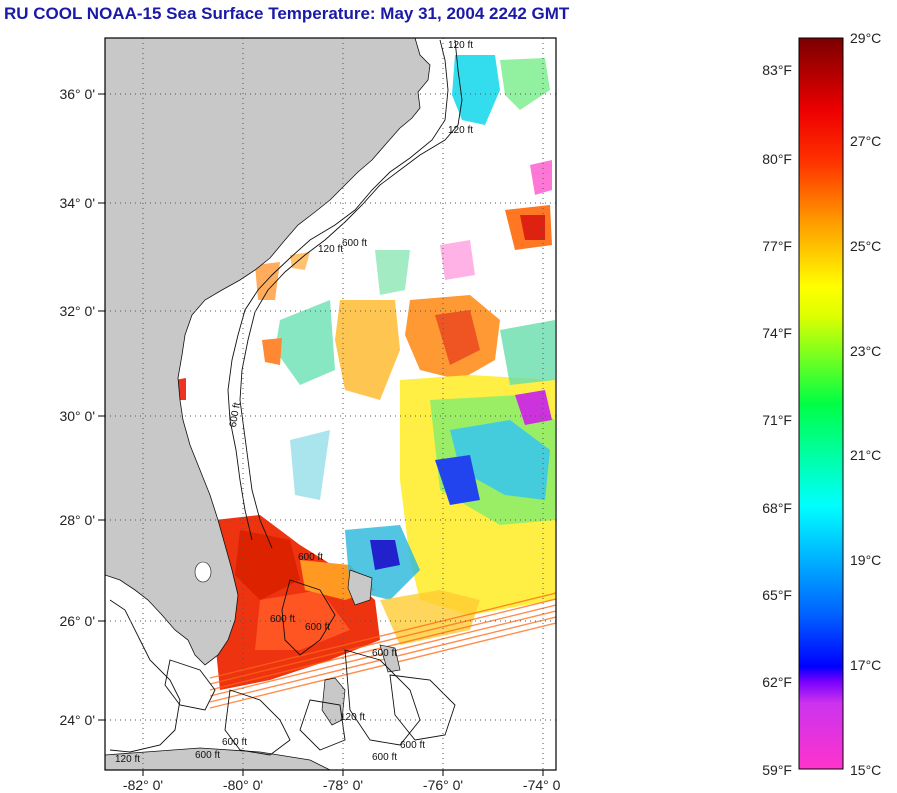 This screenshot has width=897, height=793. What do you see at coordinates (77, 94) in the screenshot?
I see `latitude-label: 36° 0'` at bounding box center [77, 94].